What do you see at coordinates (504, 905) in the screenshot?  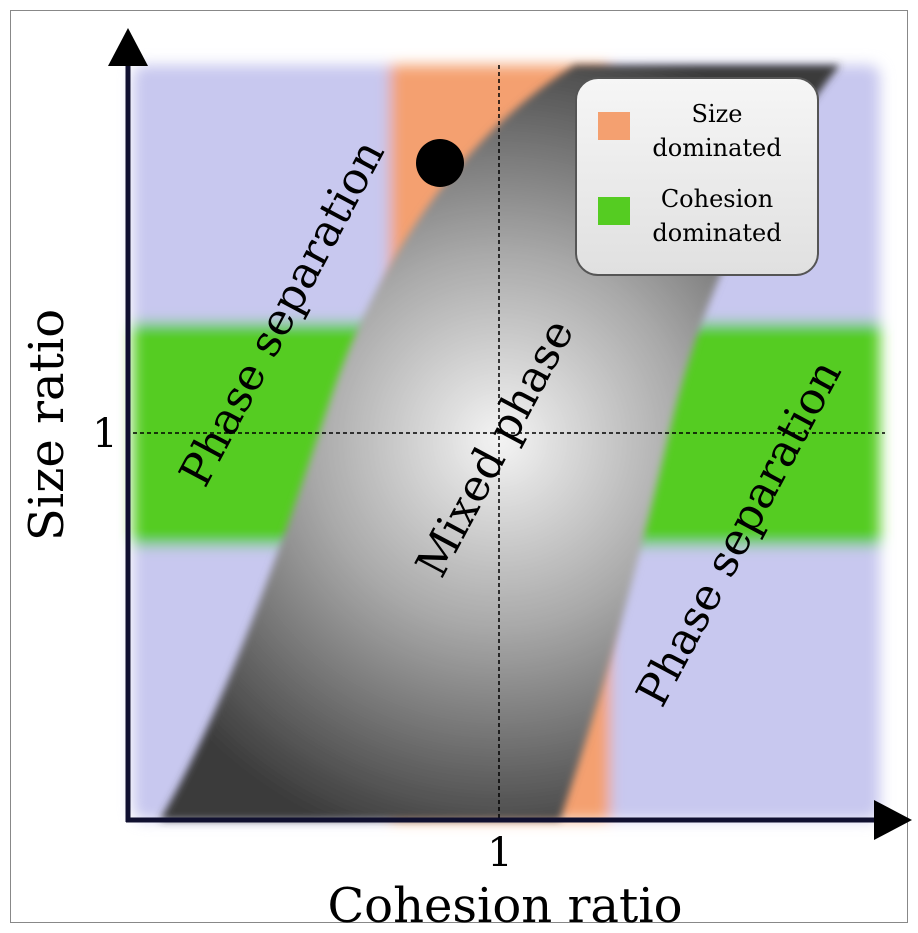 I see `x-axis-label: Cohesion ratio` at bounding box center [504, 905].